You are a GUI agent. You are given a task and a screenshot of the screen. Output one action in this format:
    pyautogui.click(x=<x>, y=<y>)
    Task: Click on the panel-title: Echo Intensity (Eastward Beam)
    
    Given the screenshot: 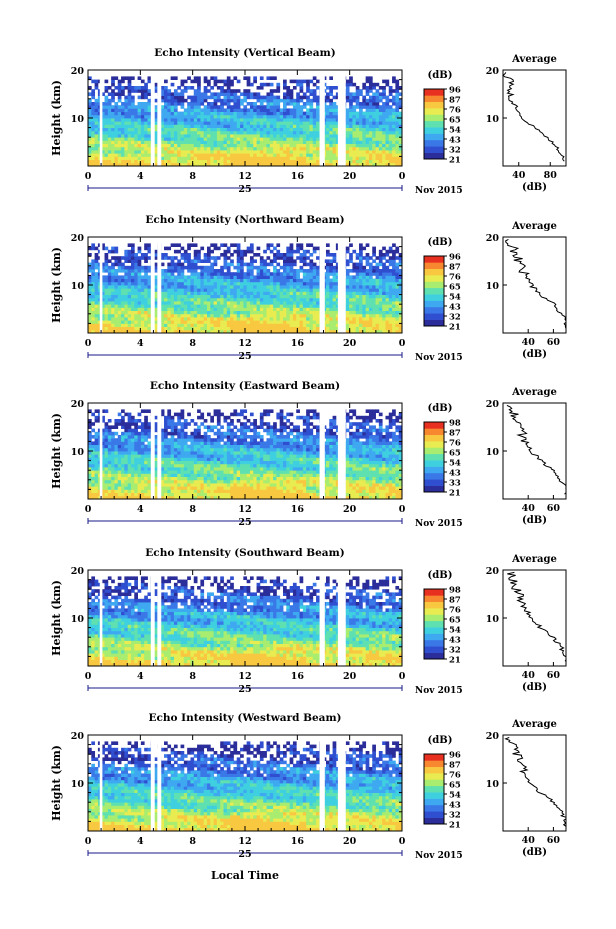 What is the action you would take?
    pyautogui.click(x=245, y=386)
    